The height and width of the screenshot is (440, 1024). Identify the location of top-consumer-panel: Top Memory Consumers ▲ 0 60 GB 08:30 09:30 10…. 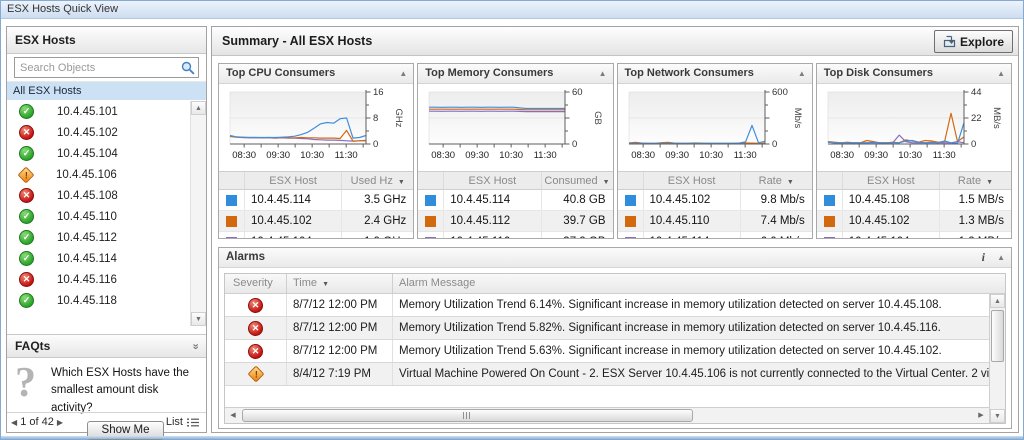
(515, 151).